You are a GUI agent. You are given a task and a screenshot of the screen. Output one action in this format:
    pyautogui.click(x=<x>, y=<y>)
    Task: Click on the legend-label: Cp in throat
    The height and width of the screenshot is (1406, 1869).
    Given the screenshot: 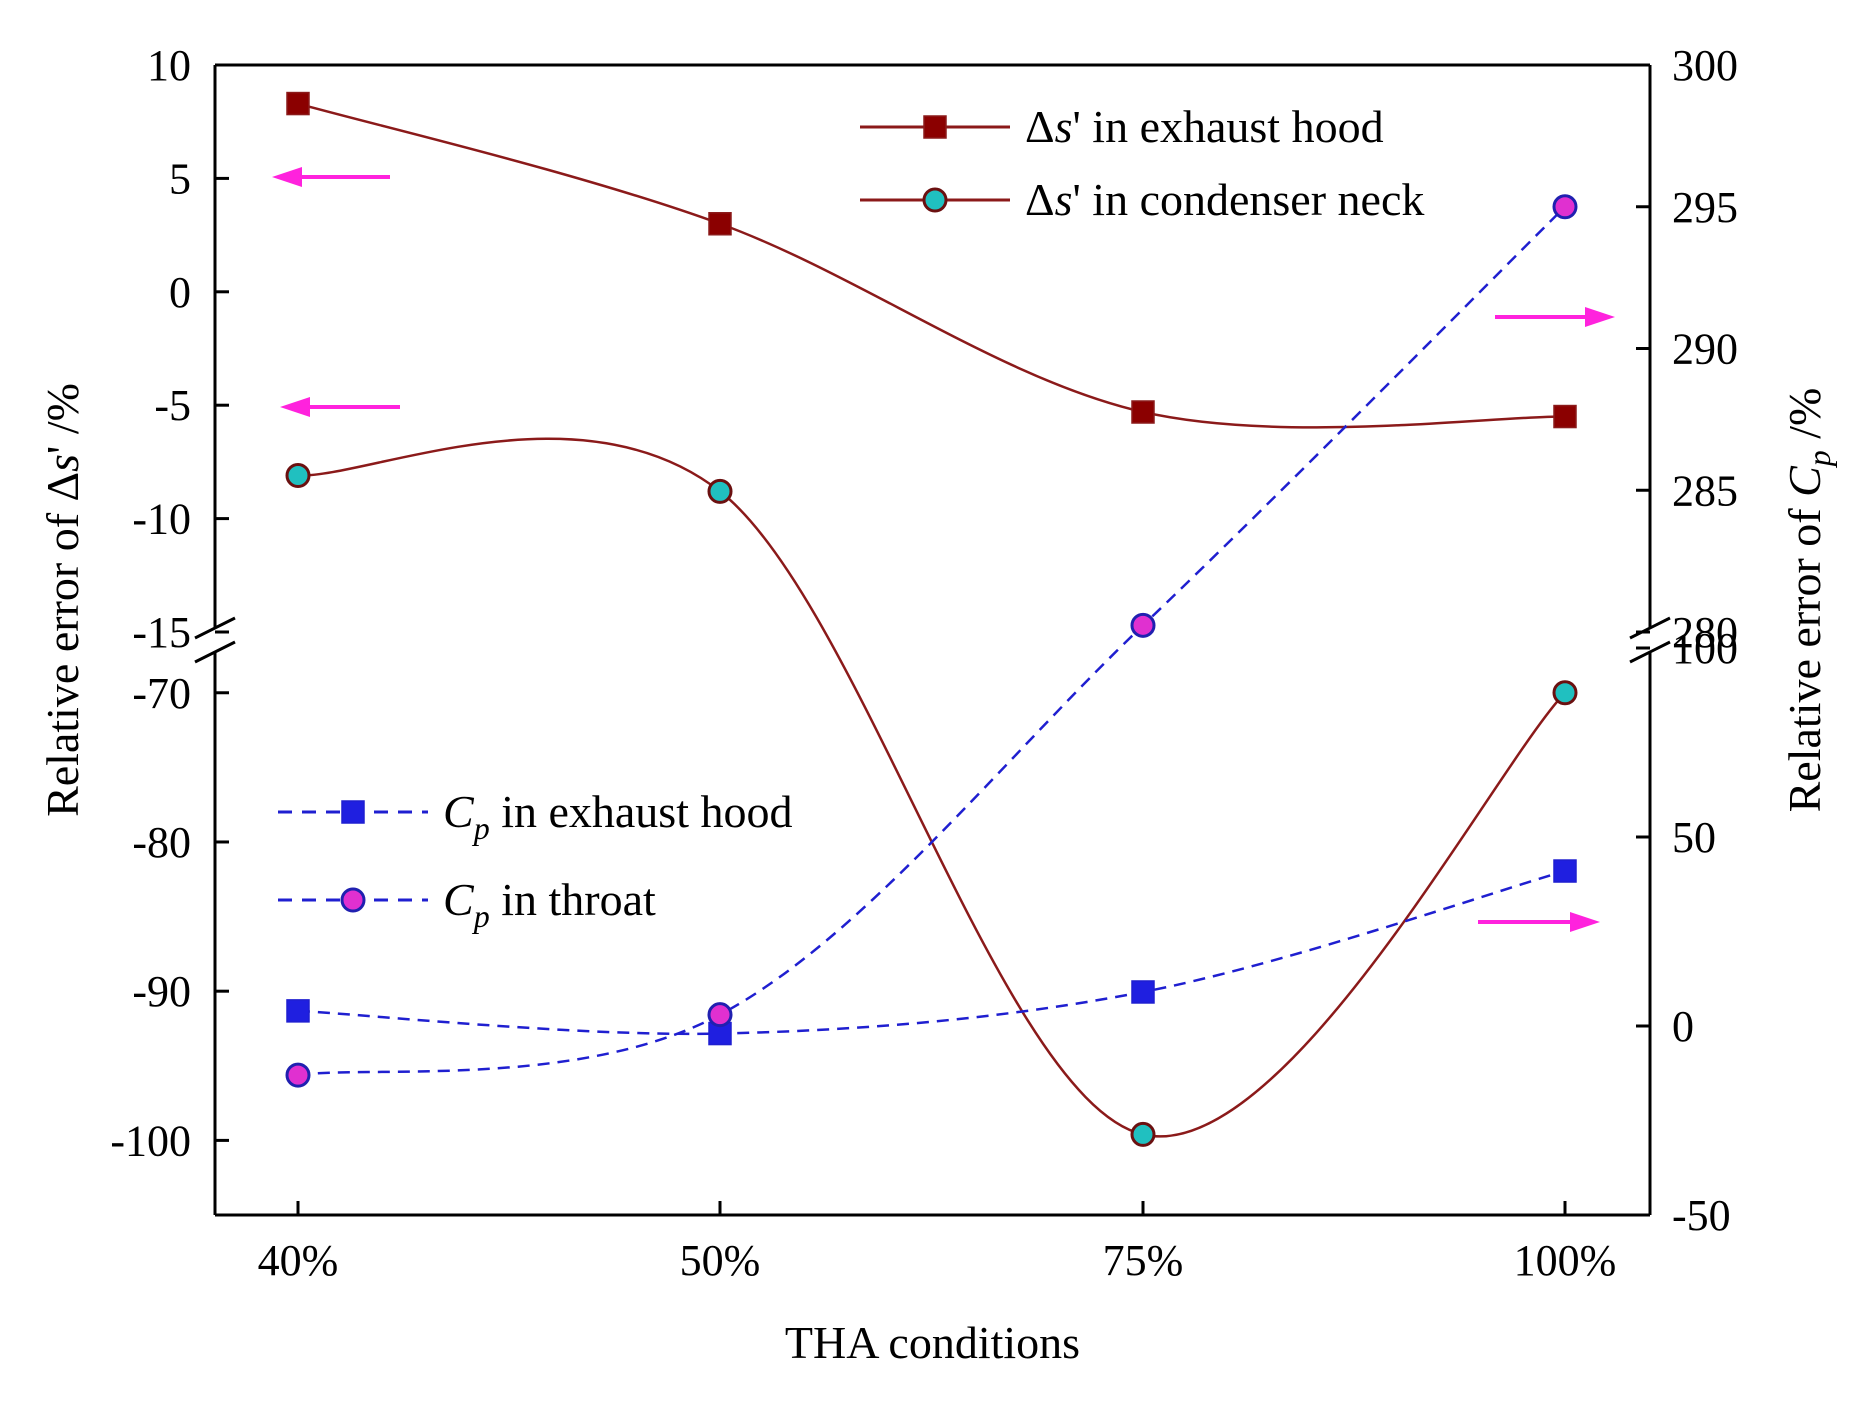 What is the action you would take?
    pyautogui.click(x=549, y=904)
    